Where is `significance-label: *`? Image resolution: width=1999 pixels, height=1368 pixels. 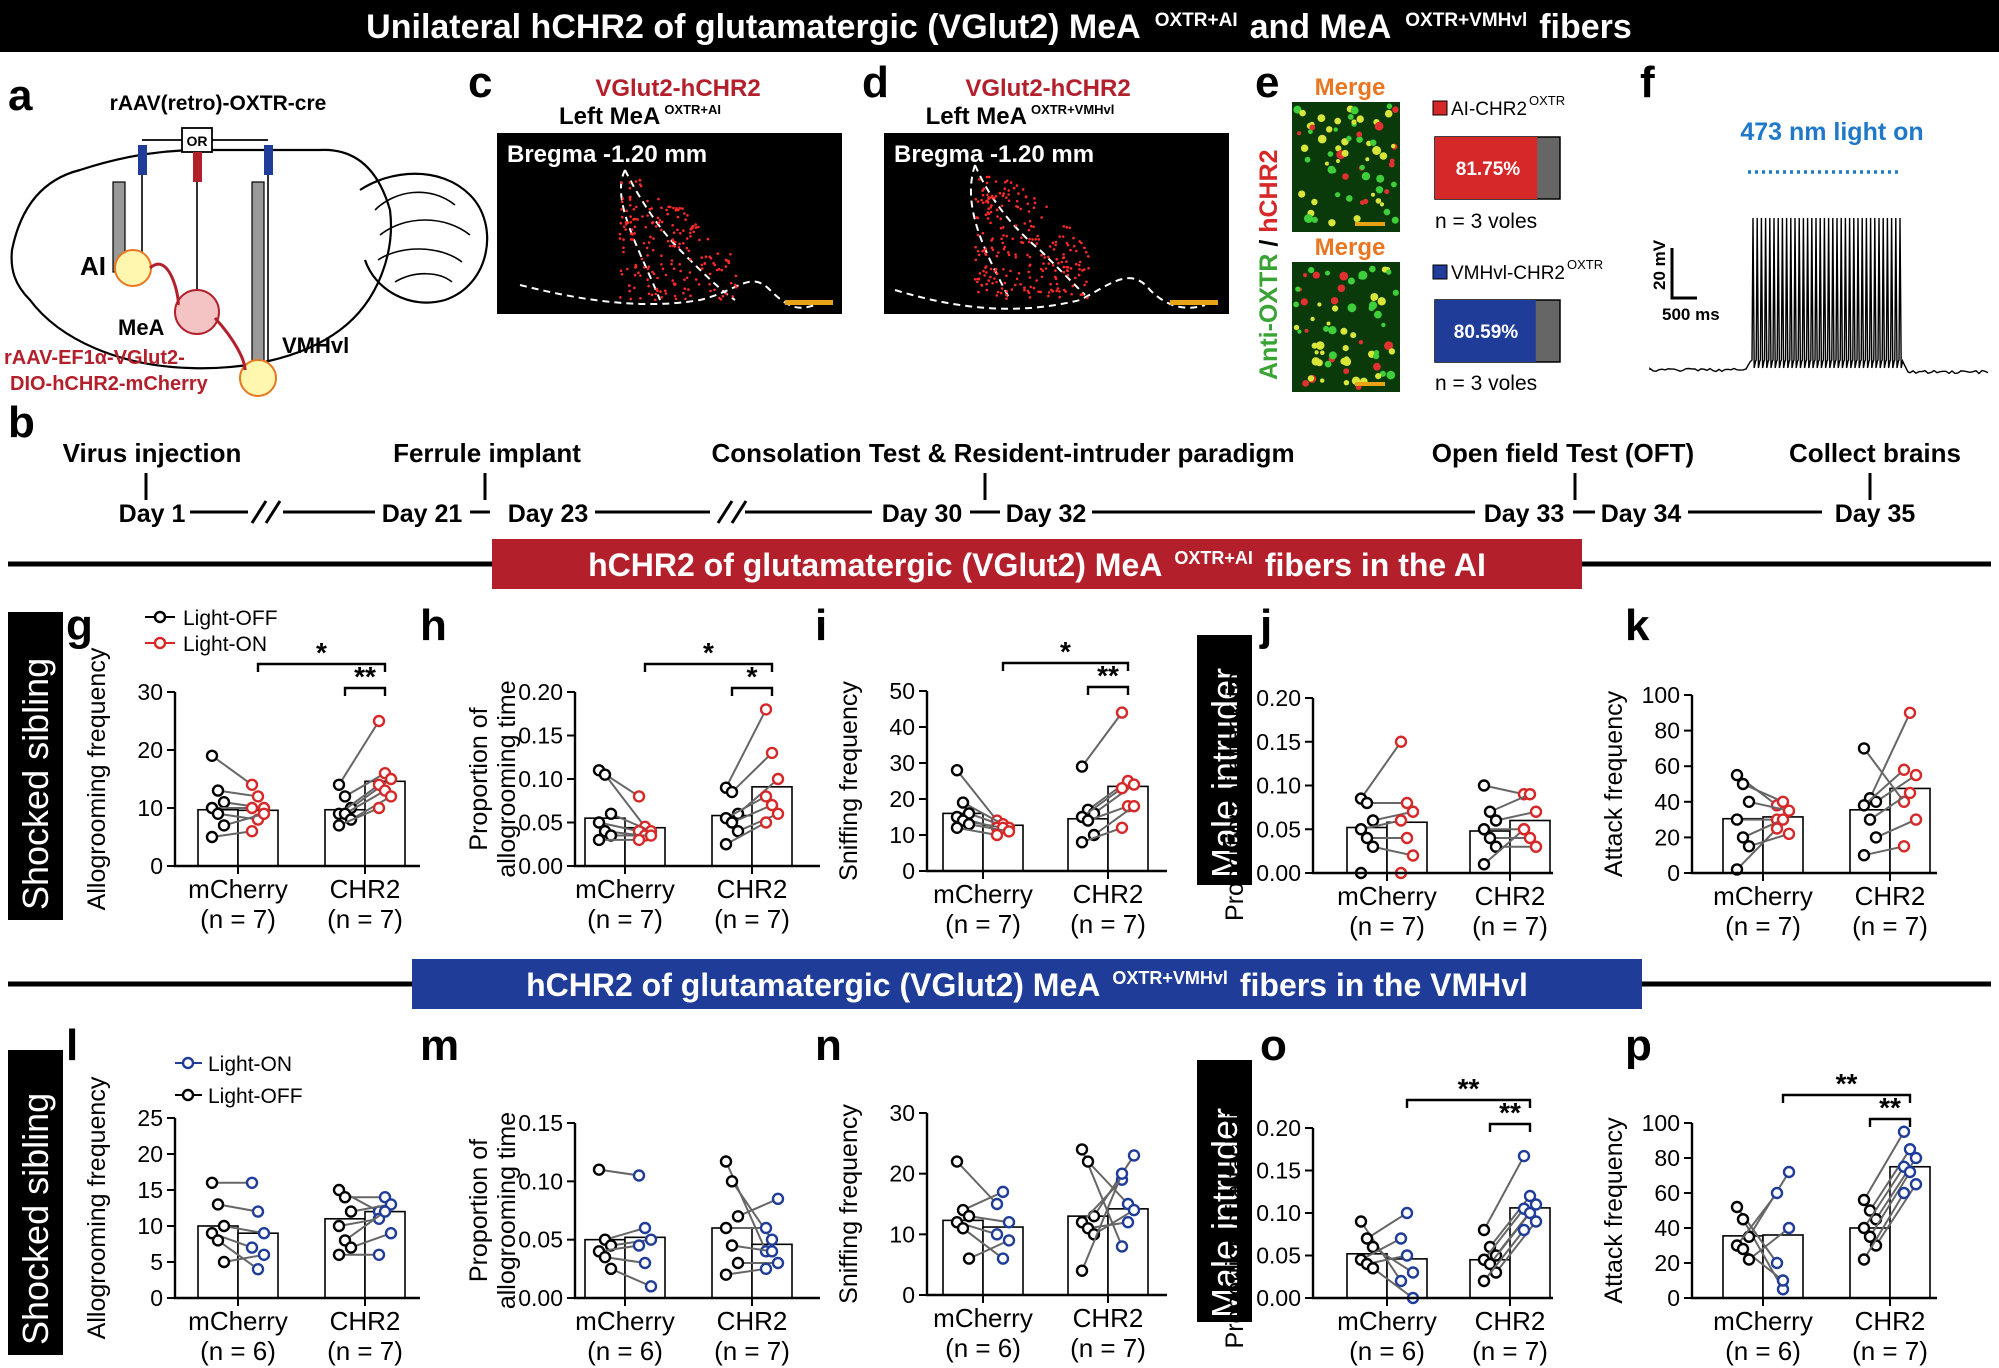 significance-label: * is located at coordinates (708, 652).